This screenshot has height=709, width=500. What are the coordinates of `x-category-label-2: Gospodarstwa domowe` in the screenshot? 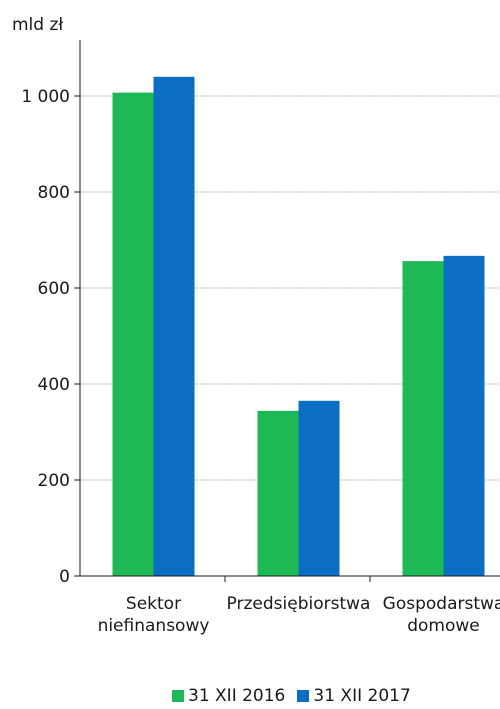 It's located at (441, 615).